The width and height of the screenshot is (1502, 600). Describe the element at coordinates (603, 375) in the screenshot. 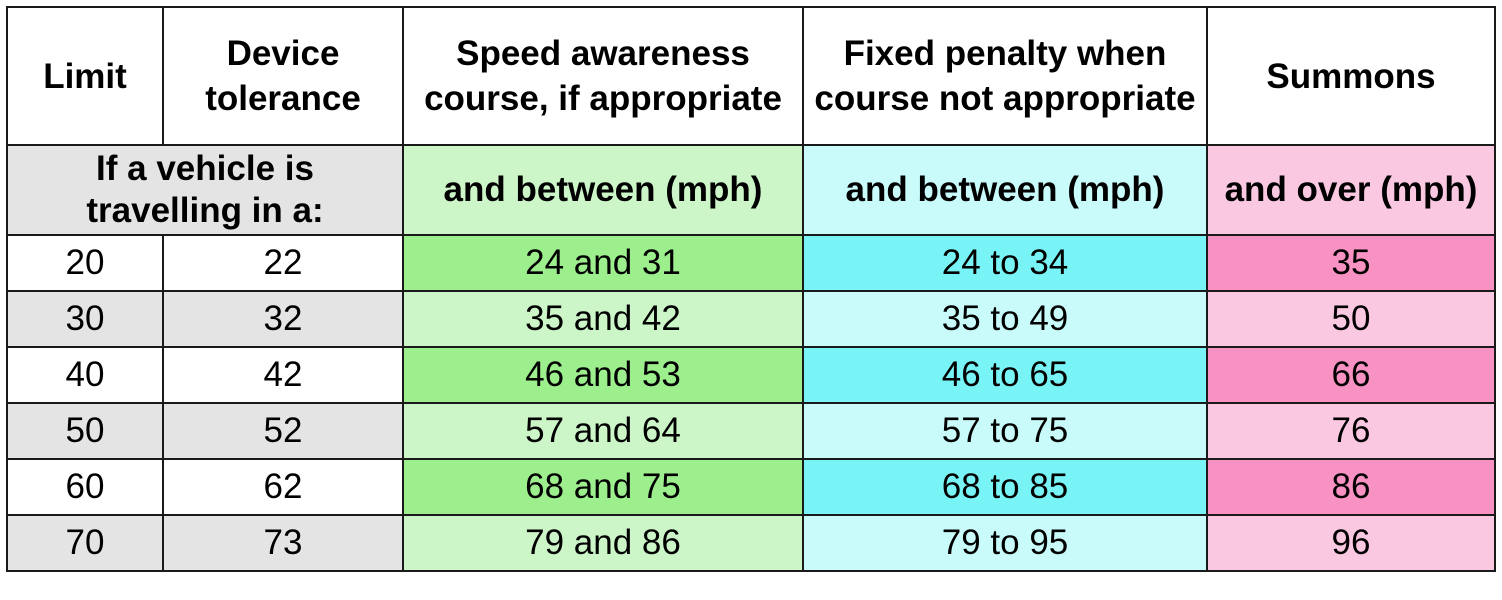

I see `course-cell: 46 and 53` at that location.